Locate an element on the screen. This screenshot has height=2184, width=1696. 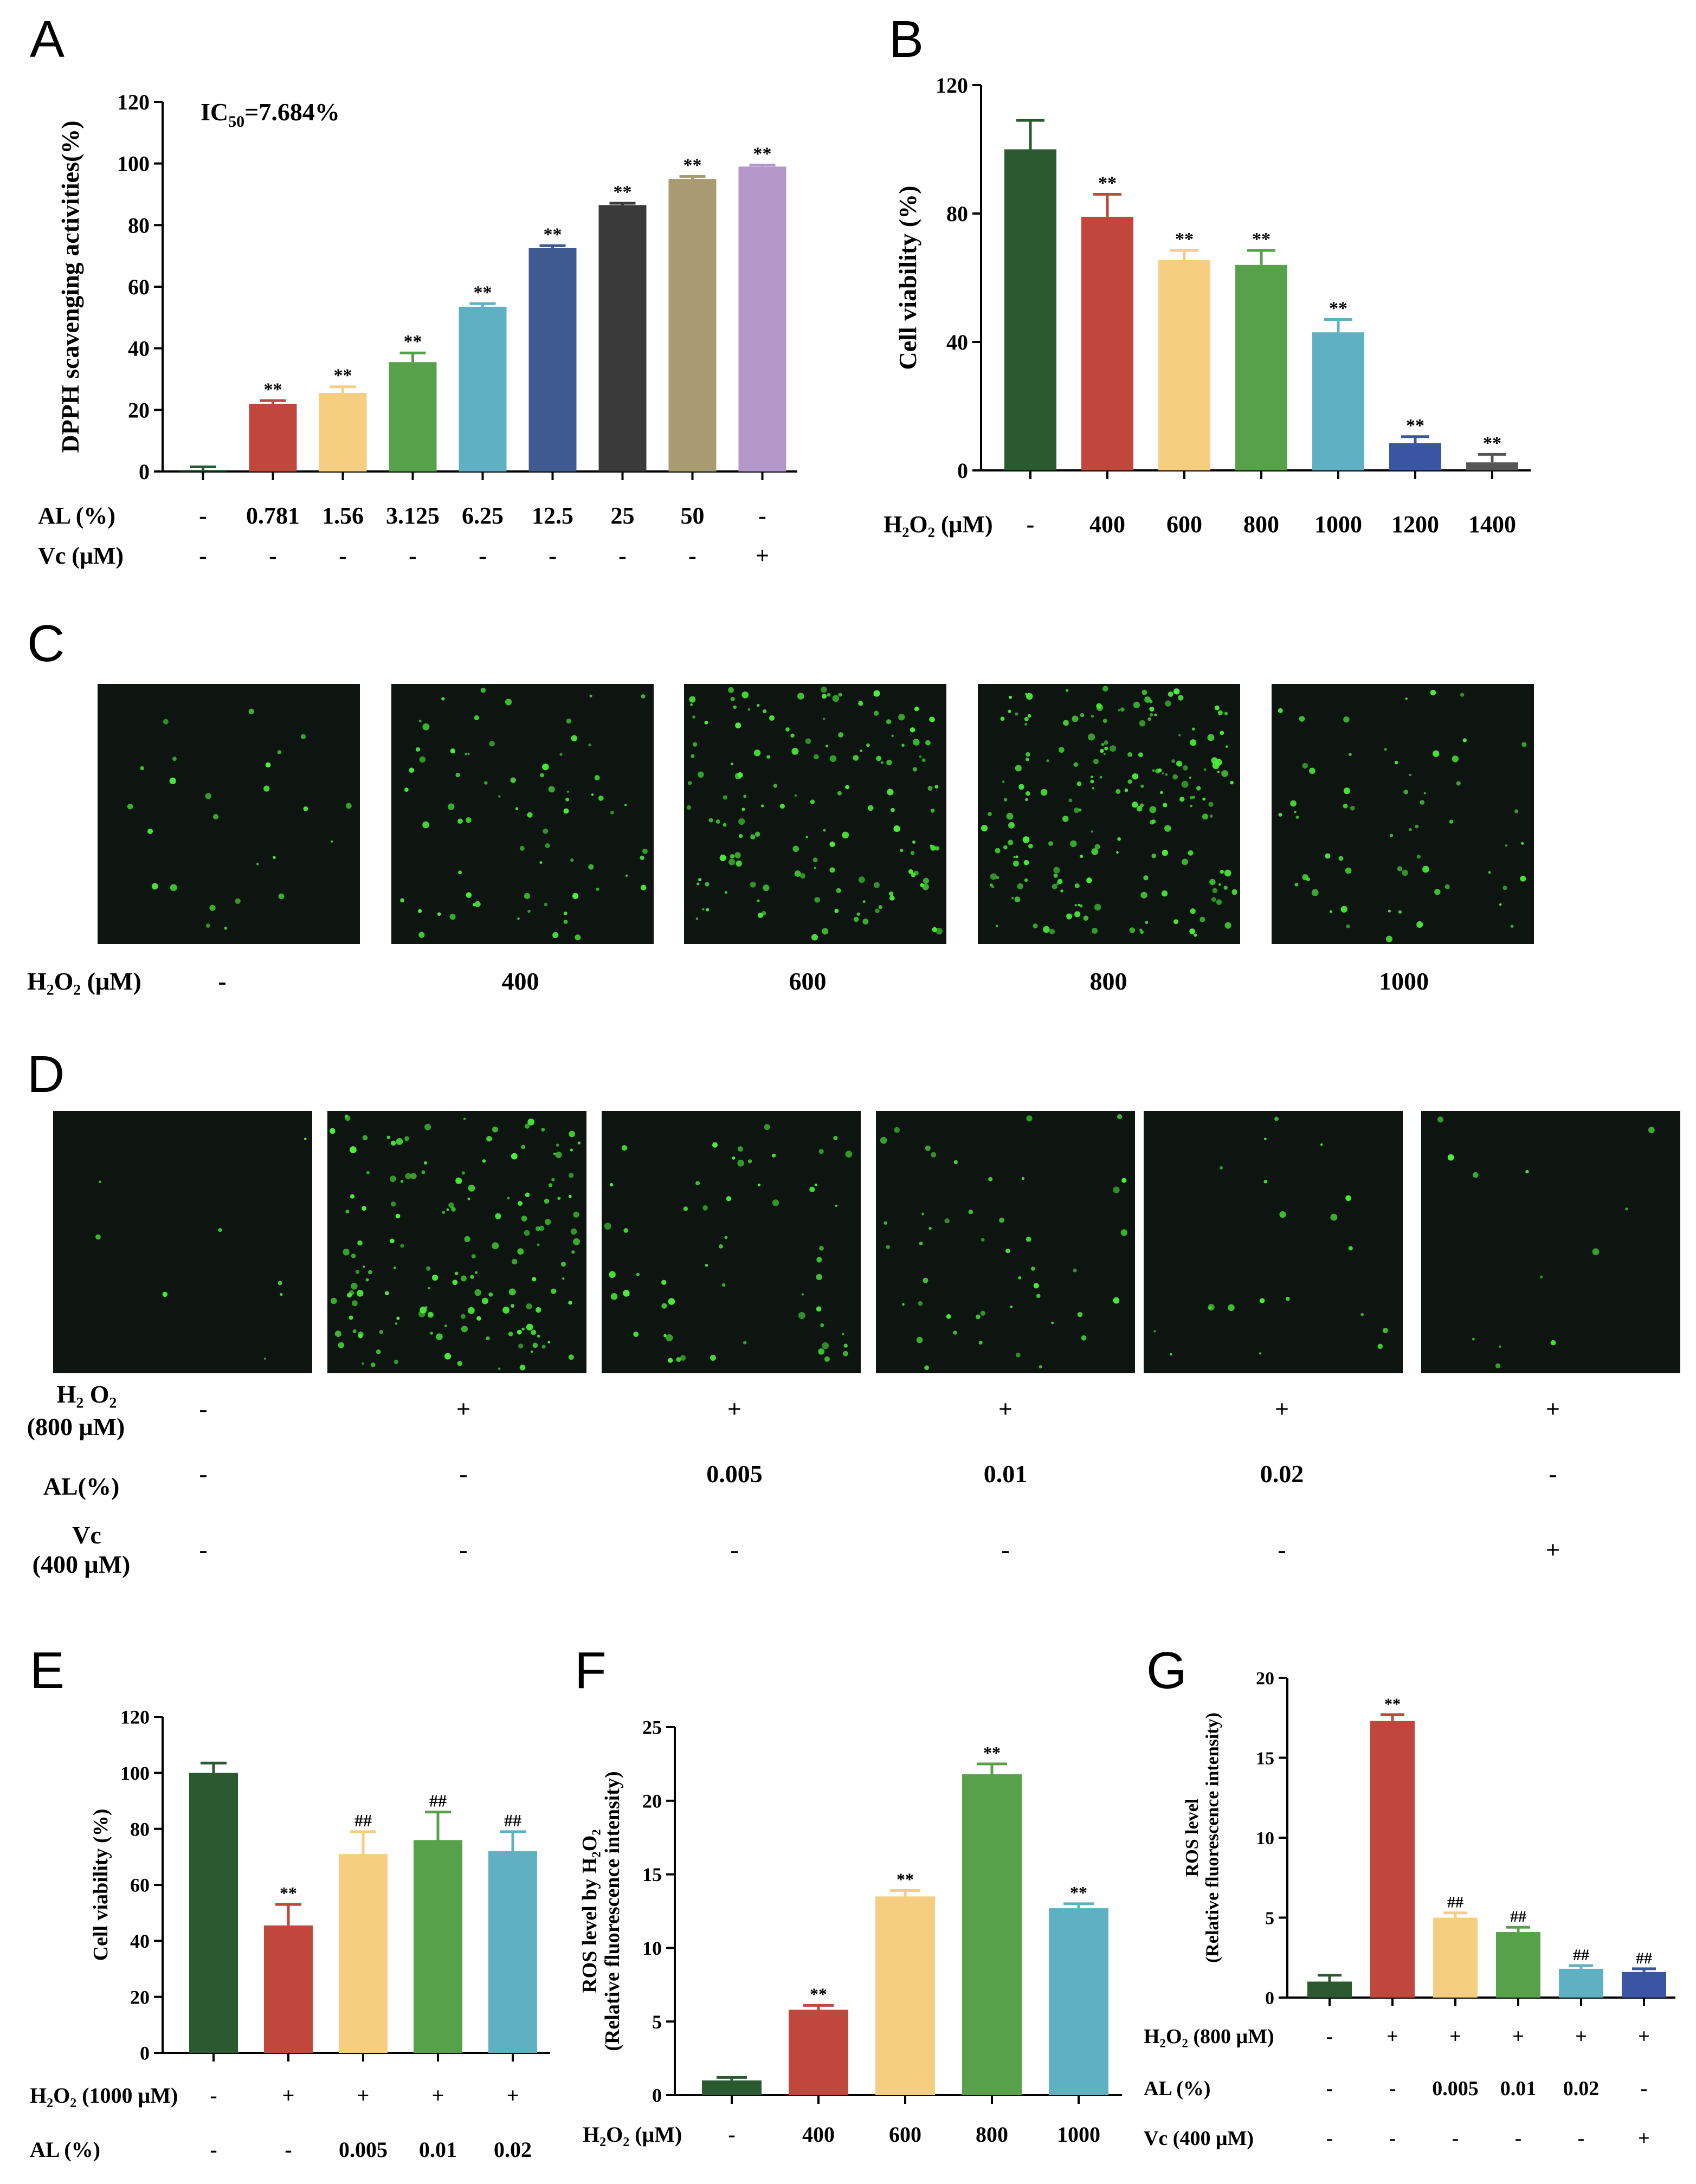
treatment-value: 0.01 is located at coordinates (438, 2150).